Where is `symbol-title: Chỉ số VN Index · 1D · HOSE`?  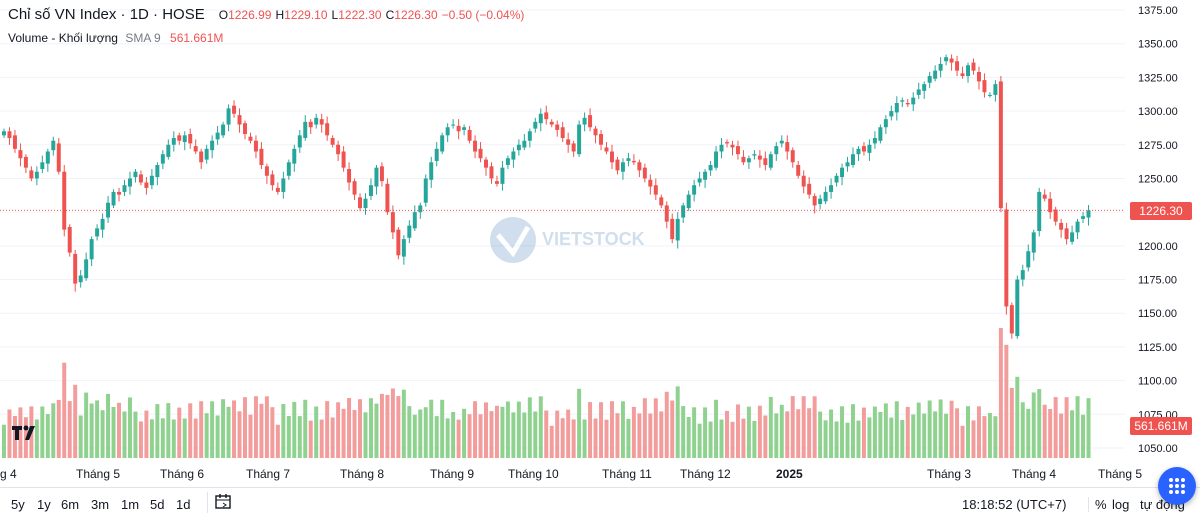
symbol-title: Chỉ số VN Index · 1D · HOSE is located at coordinates (106, 14).